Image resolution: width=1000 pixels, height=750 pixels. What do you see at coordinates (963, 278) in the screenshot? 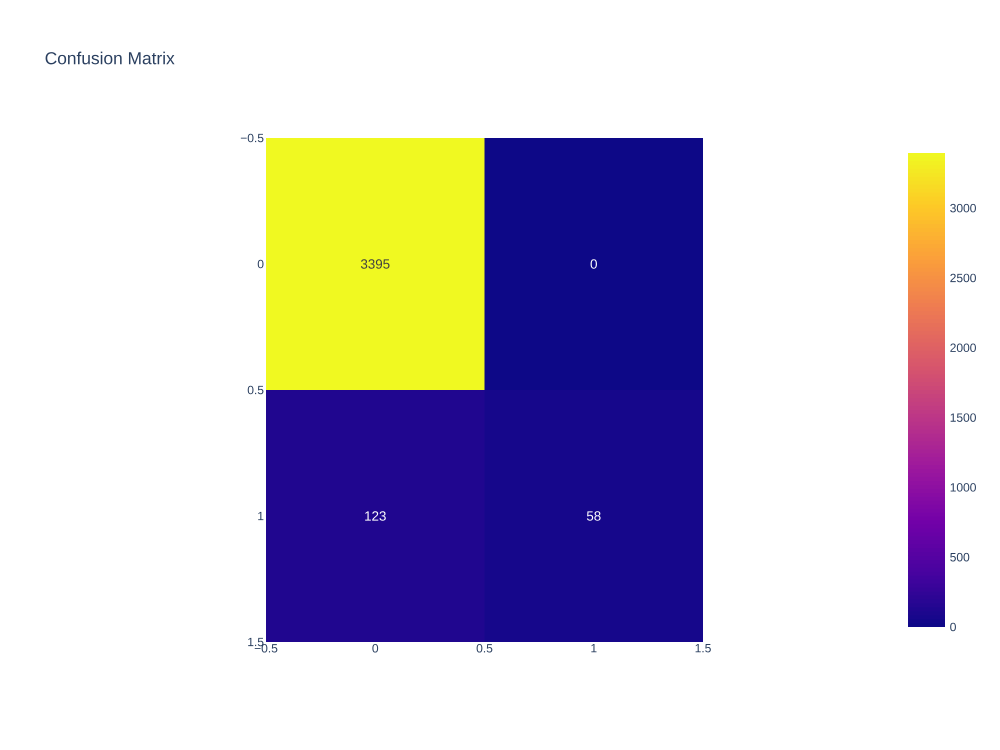
I see `color-bar-label: 2500` at bounding box center [963, 278].